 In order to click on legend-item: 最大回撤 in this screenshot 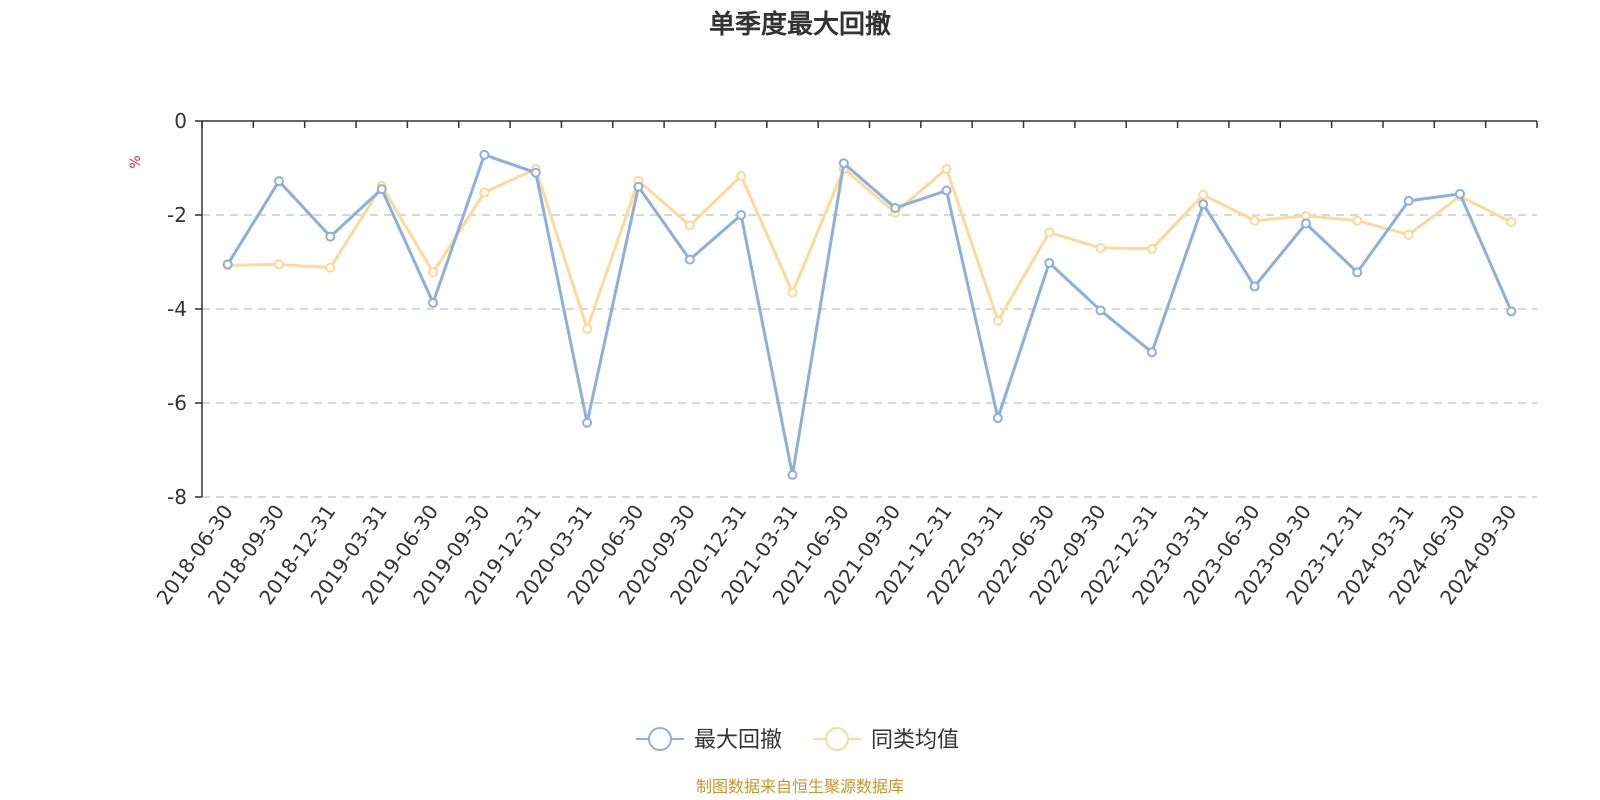, I will do `click(709, 740)`.